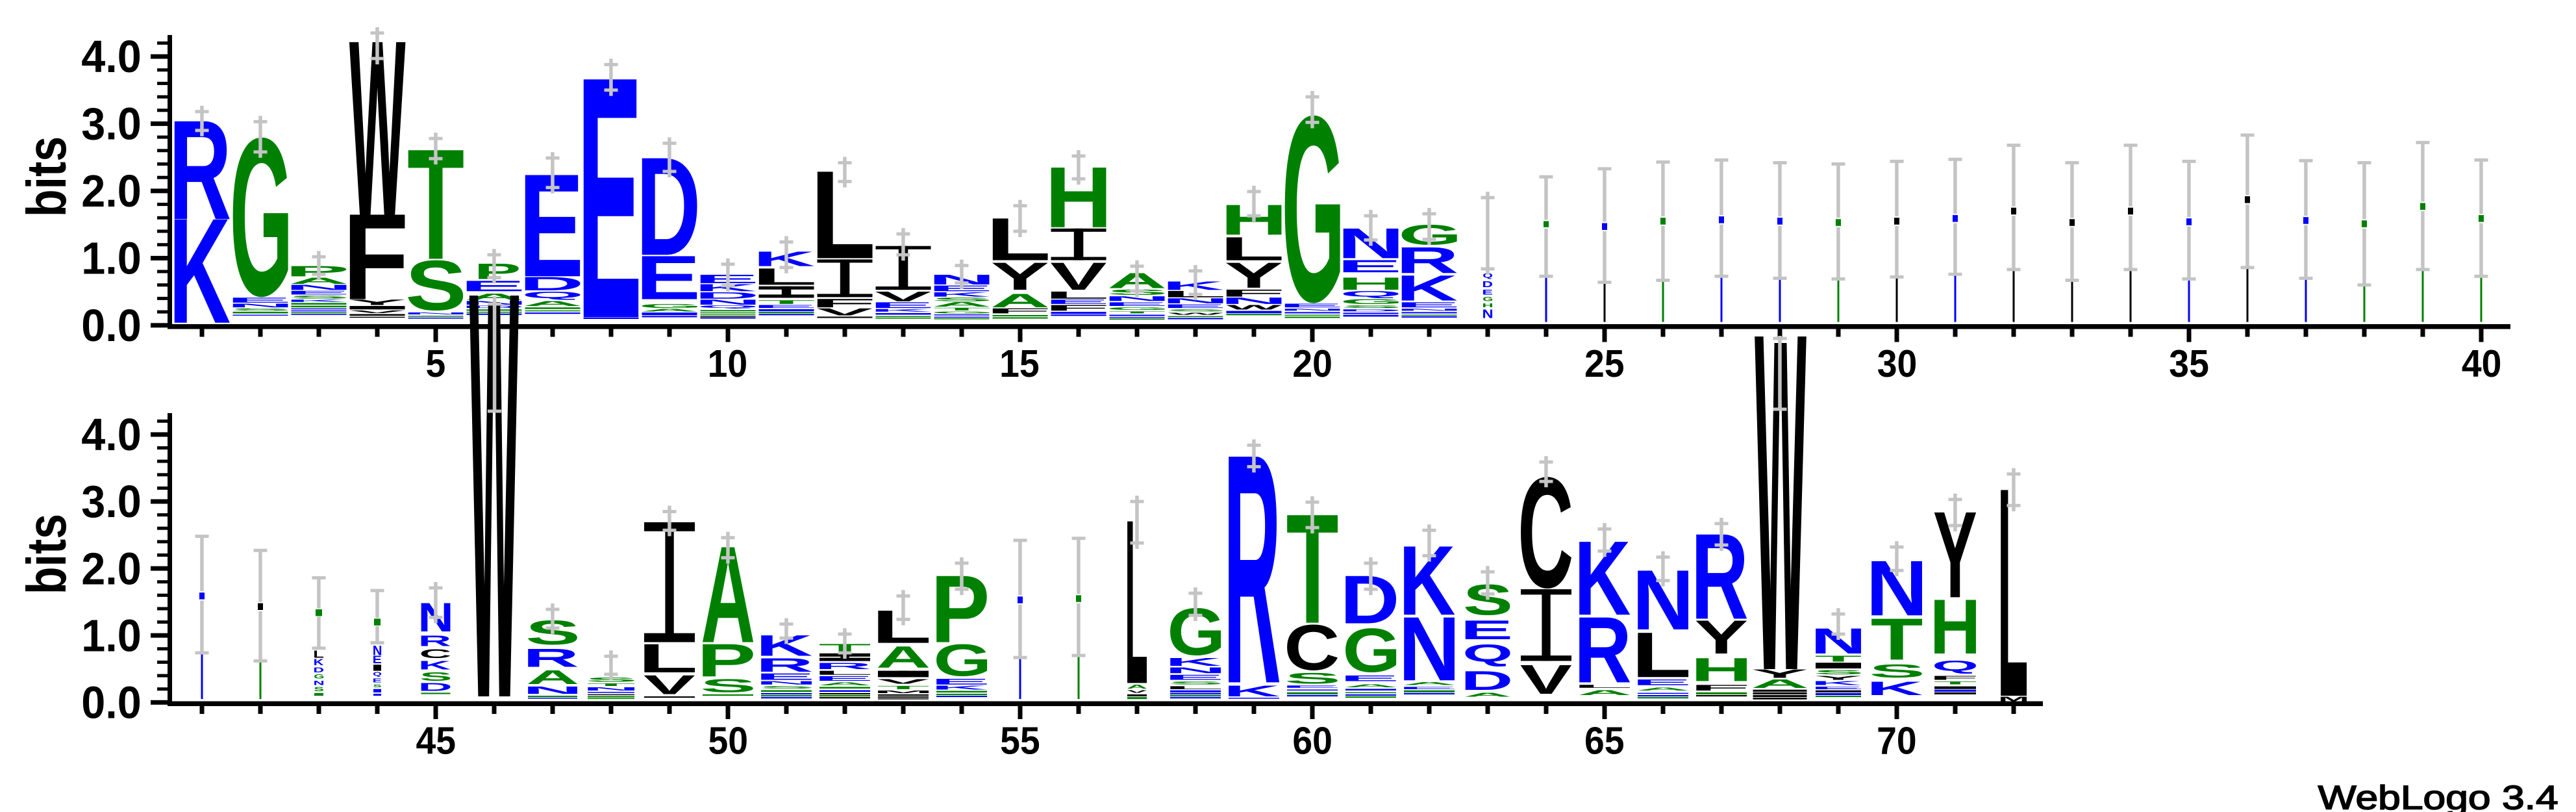  What do you see at coordinates (2438, 795) in the screenshot?
I see `svg-text: WebLogo 3.4` at bounding box center [2438, 795].